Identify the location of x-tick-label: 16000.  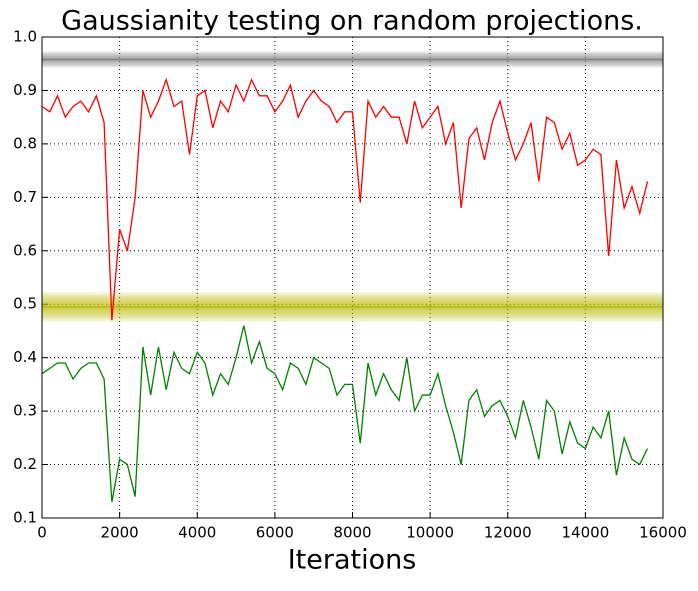
(663, 533).